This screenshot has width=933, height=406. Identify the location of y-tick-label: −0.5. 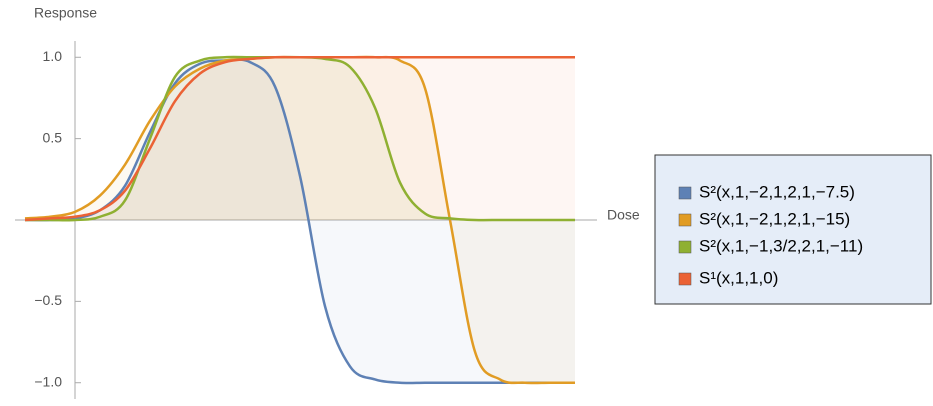
(48, 300).